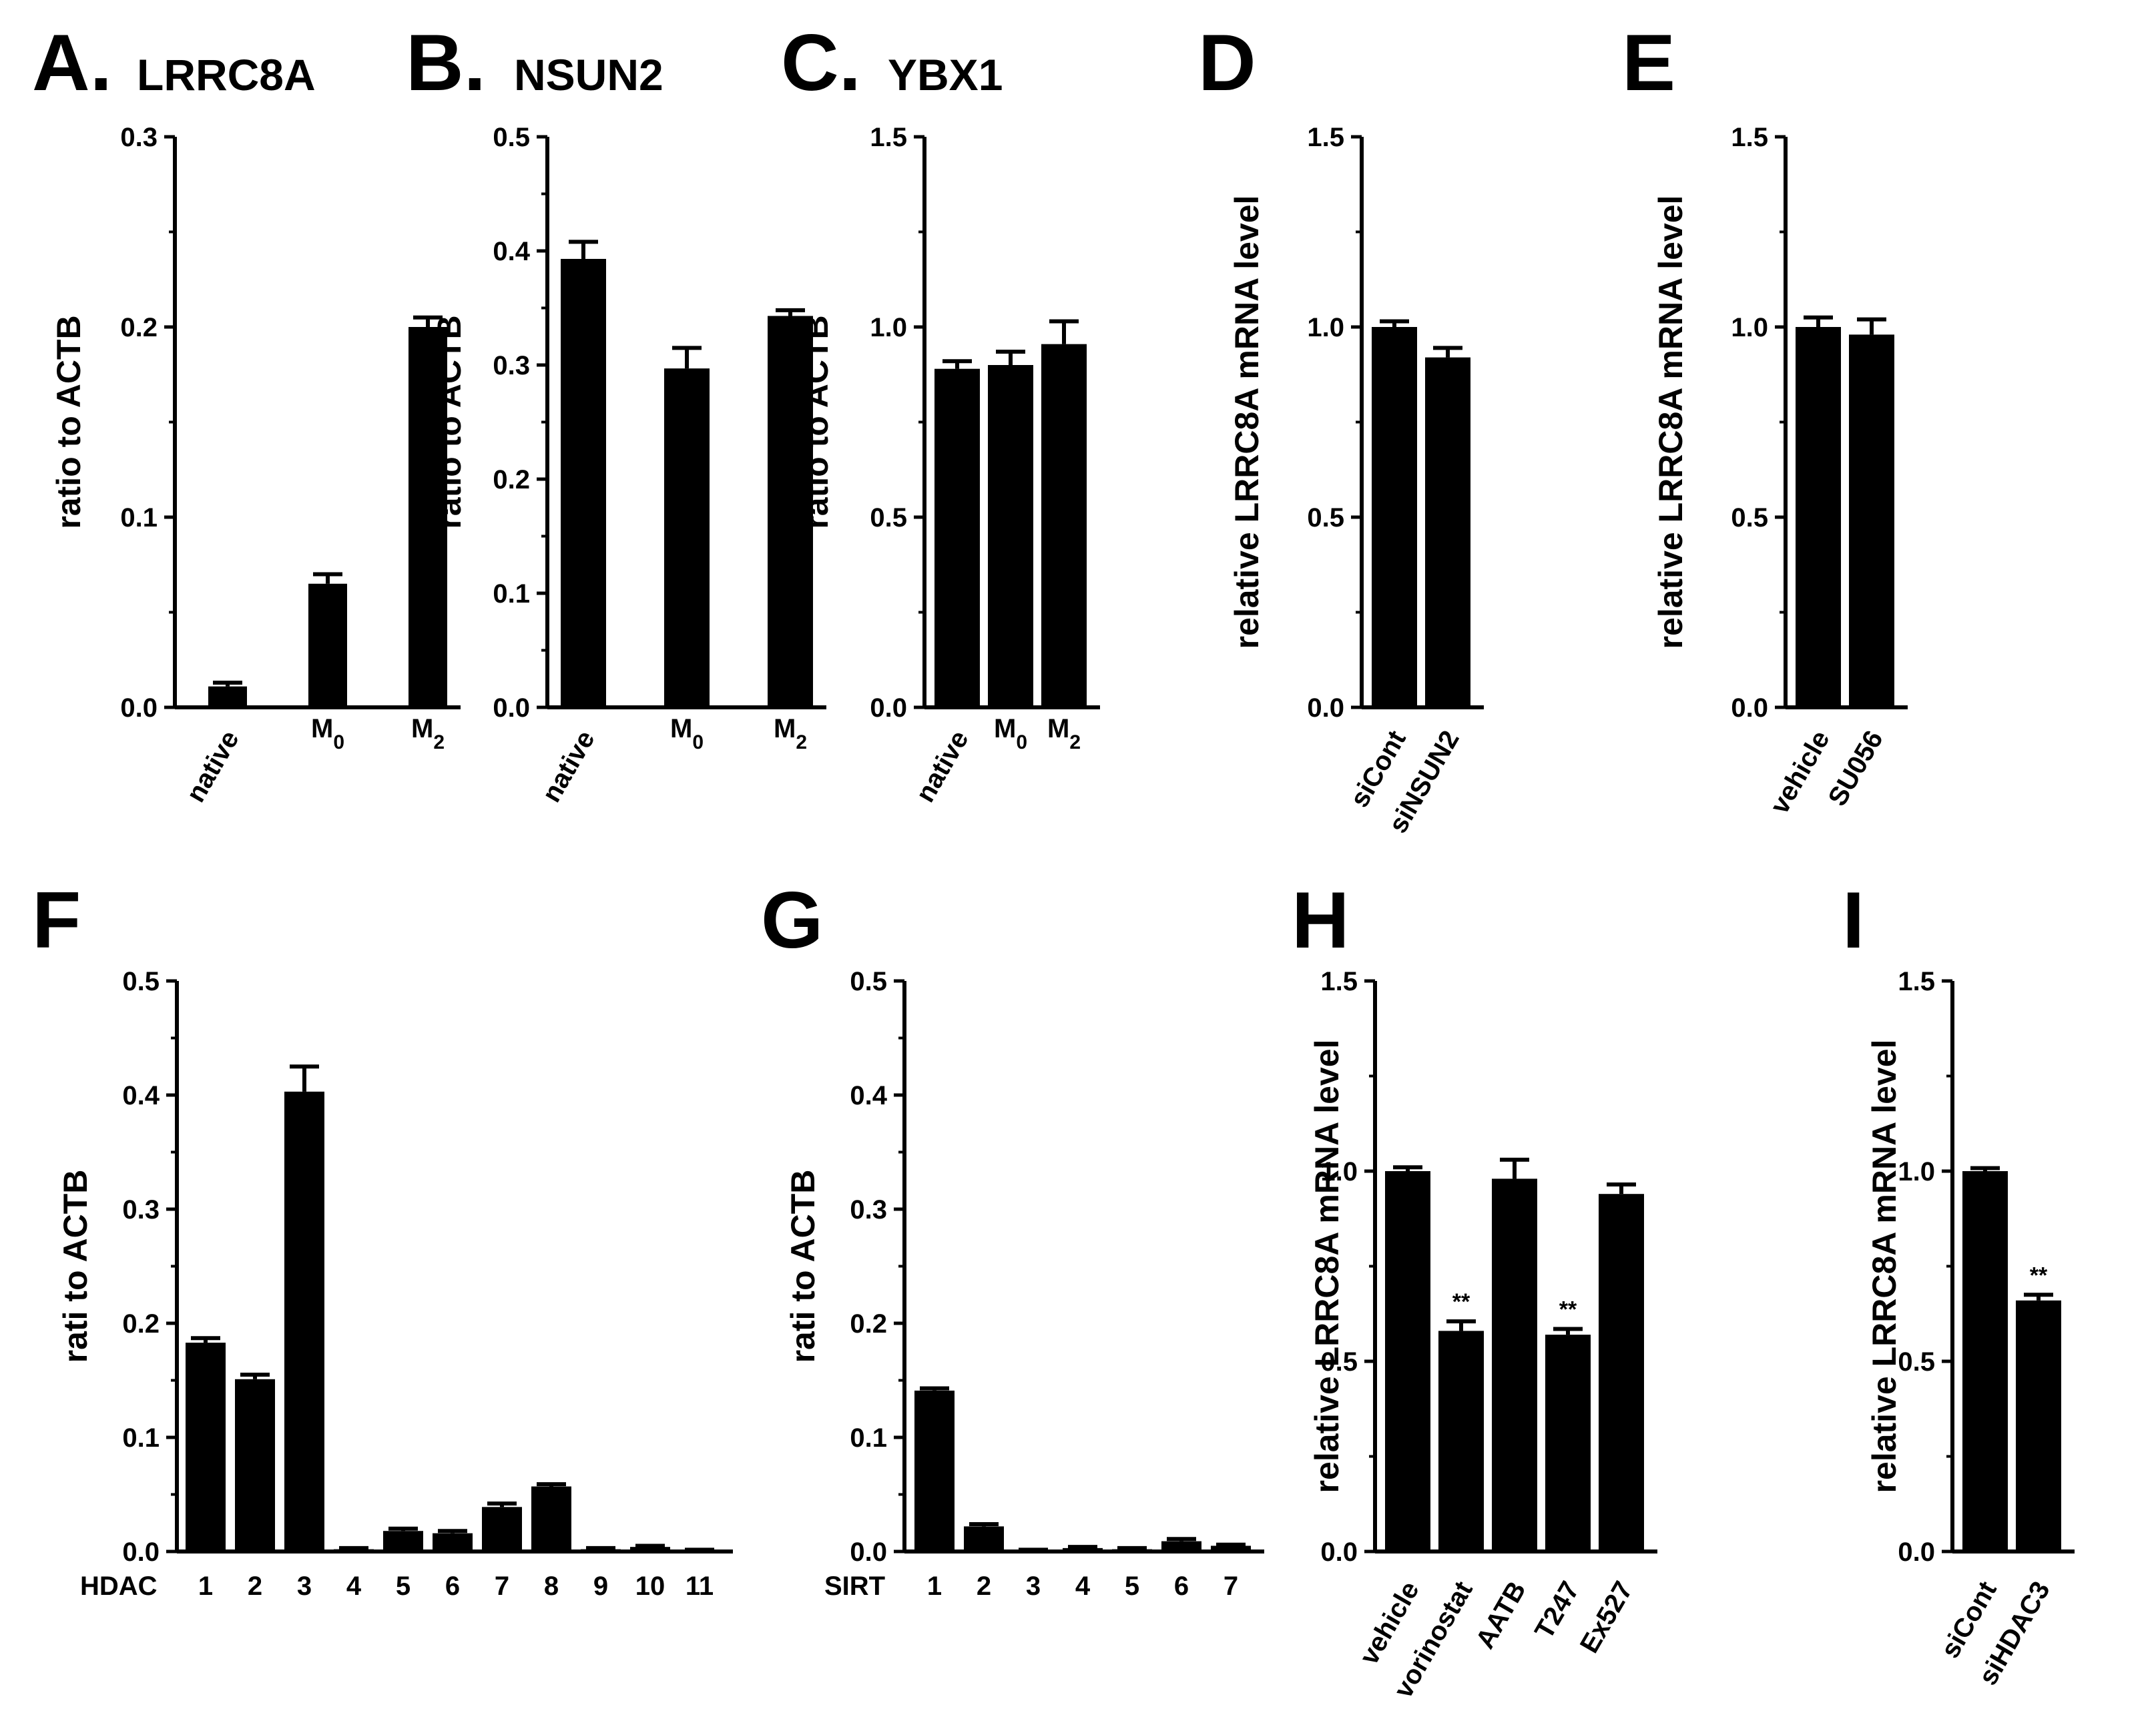 This screenshot has height=1727, width=2156. What do you see at coordinates (1853, 920) in the screenshot?
I see `panel-letter: I` at bounding box center [1853, 920].